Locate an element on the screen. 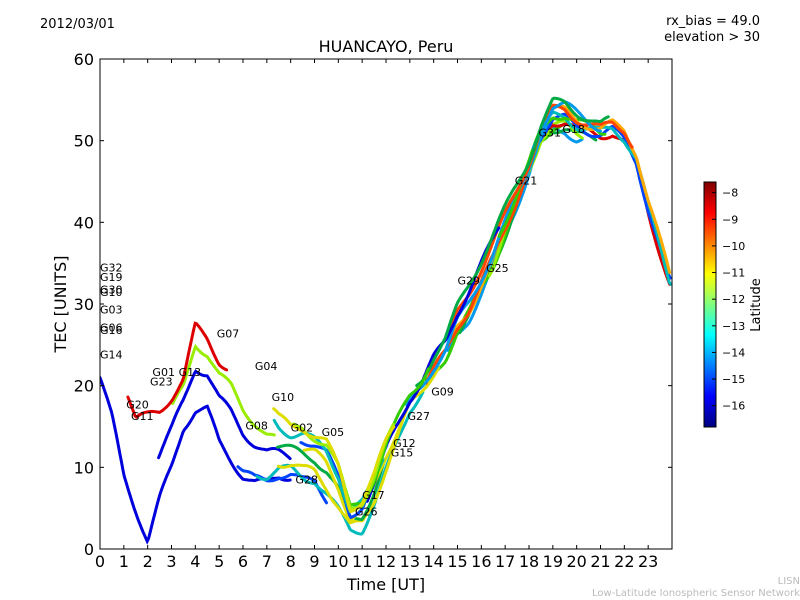 This screenshot has width=800, height=600. x-tick-label: 15 is located at coordinates (457, 561).